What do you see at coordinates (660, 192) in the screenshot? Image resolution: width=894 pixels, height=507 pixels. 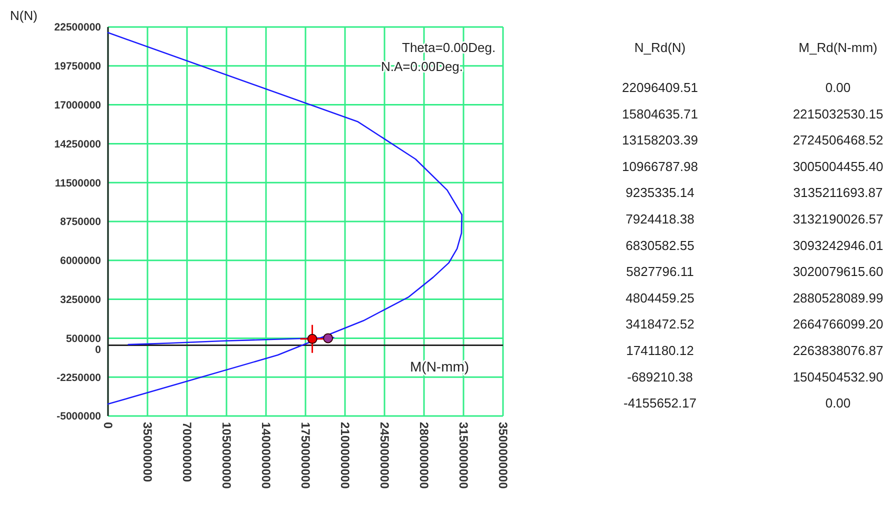 I see `text: 9235335.14` at bounding box center [660, 192].